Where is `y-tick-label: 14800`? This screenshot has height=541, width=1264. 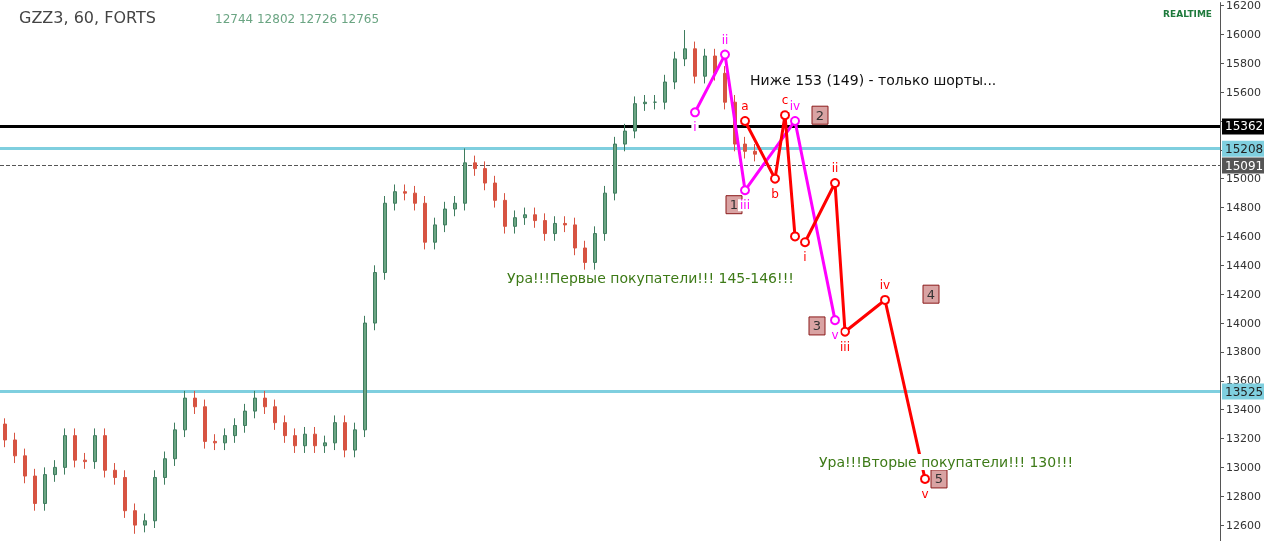
y-tick-label: 14800 is located at coordinates (1244, 208).